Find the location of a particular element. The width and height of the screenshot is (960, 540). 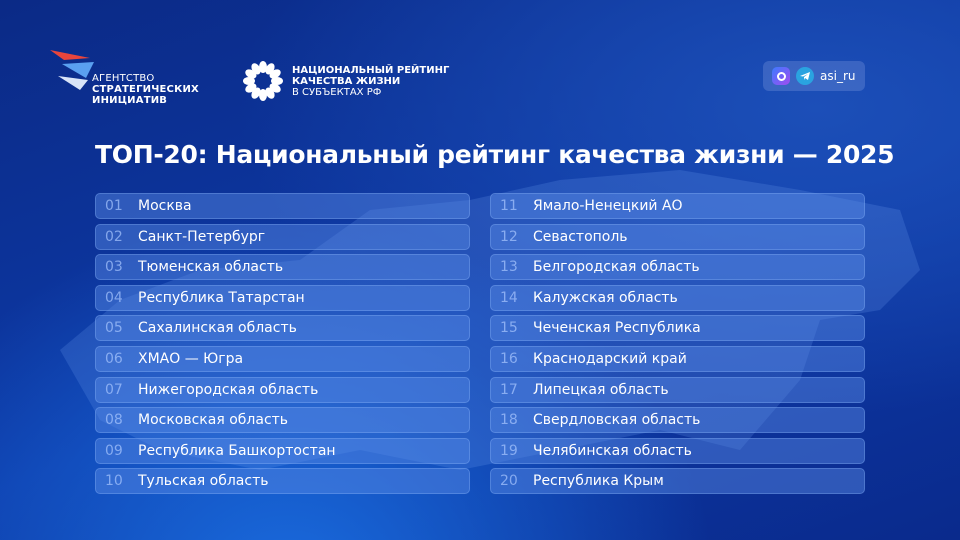

asi-line2: СТРАТЕГИЧЕСКИХ is located at coordinates (145, 89).